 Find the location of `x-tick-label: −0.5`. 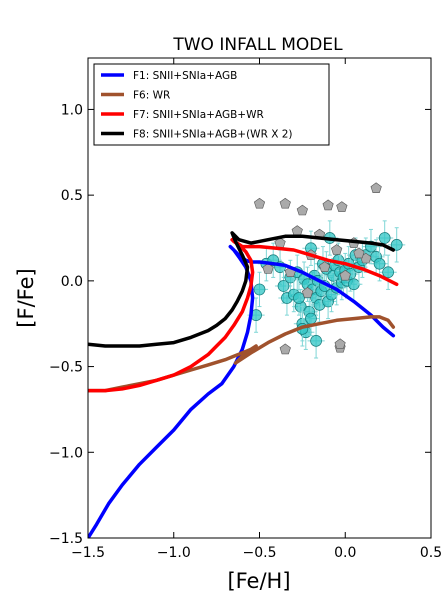

x-tick-label: −0.5 is located at coordinates (260, 553).